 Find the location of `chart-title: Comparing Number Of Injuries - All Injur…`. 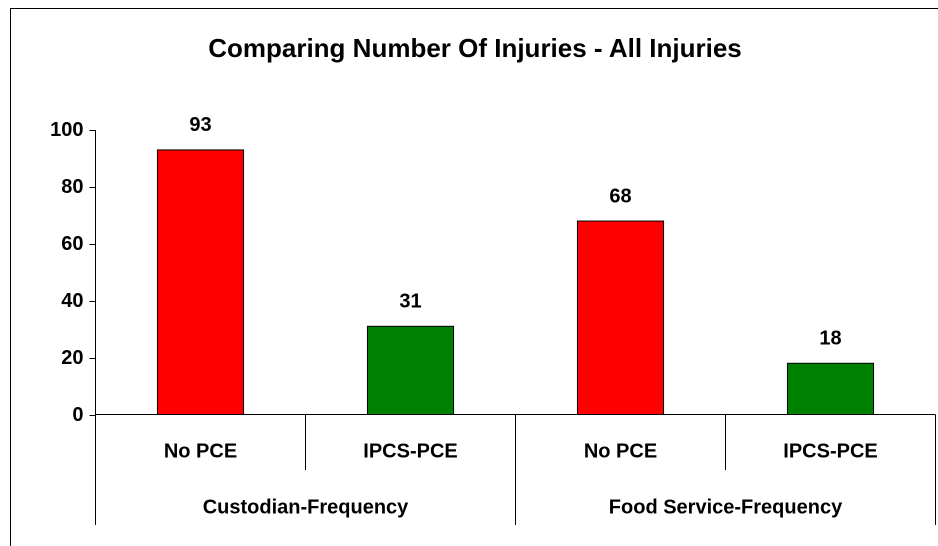

chart-title: Comparing Number Of Injuries - All Injur… is located at coordinates (475, 48).